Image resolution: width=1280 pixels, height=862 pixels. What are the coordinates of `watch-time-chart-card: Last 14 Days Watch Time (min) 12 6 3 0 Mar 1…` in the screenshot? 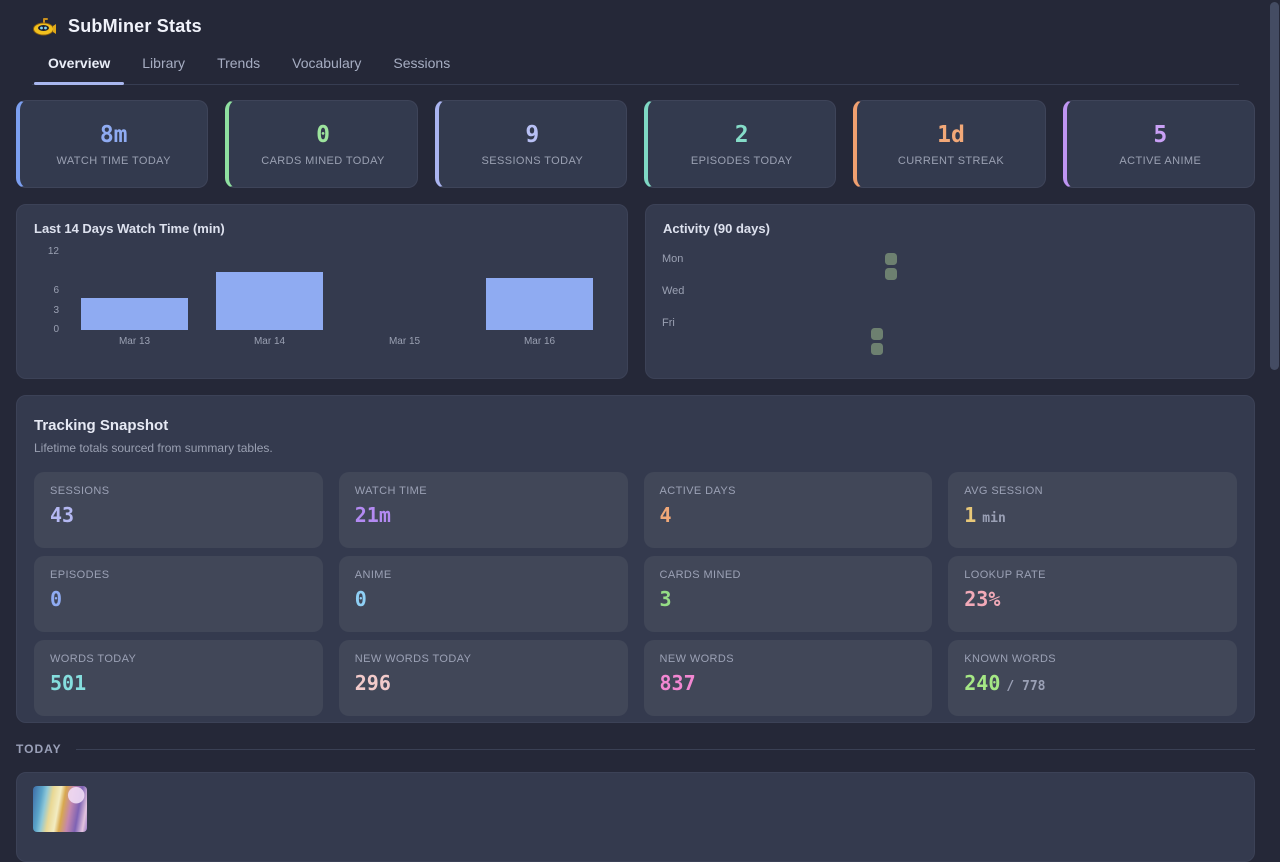 It's located at (322, 291).